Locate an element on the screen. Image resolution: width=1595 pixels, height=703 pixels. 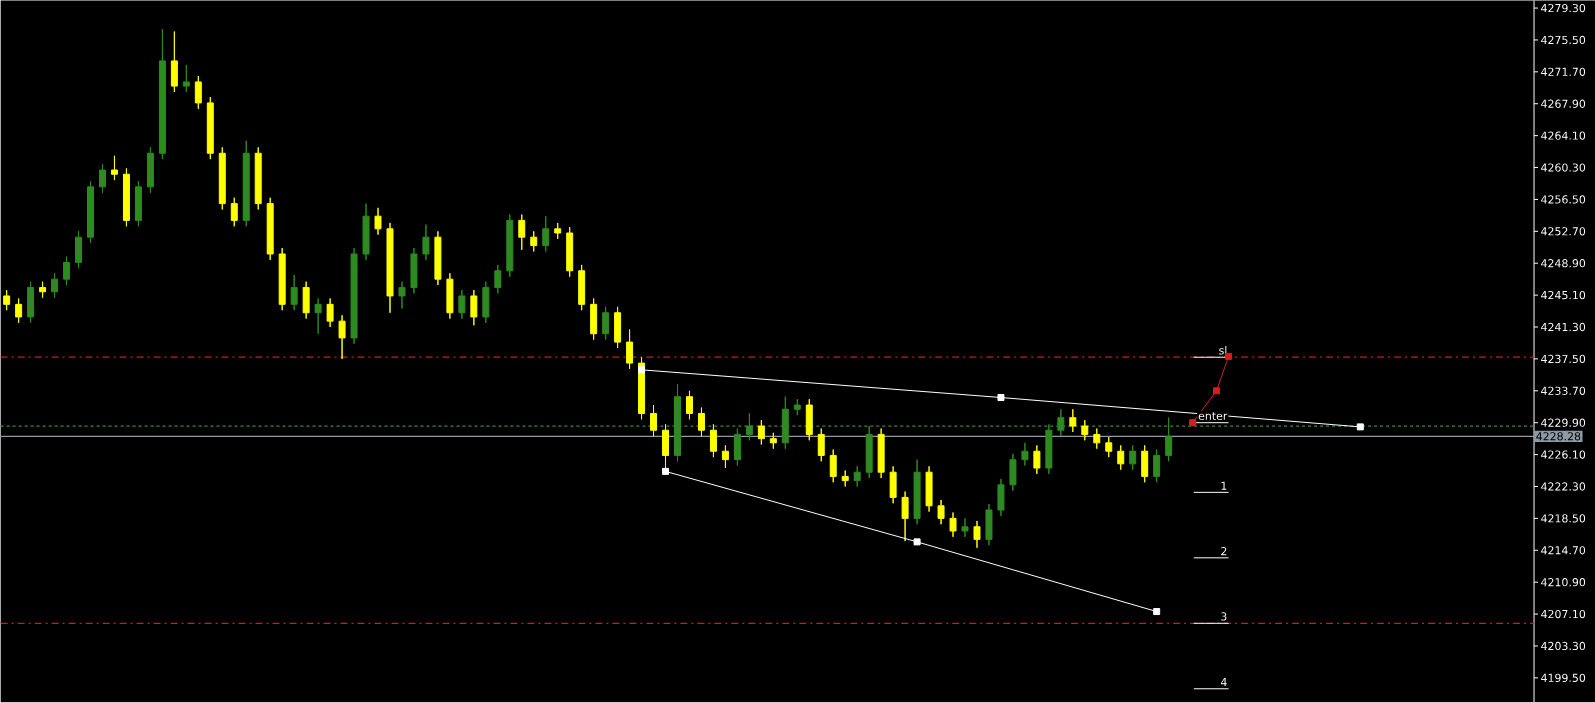
y-tick-label: 4248.90 is located at coordinates (1563, 263).